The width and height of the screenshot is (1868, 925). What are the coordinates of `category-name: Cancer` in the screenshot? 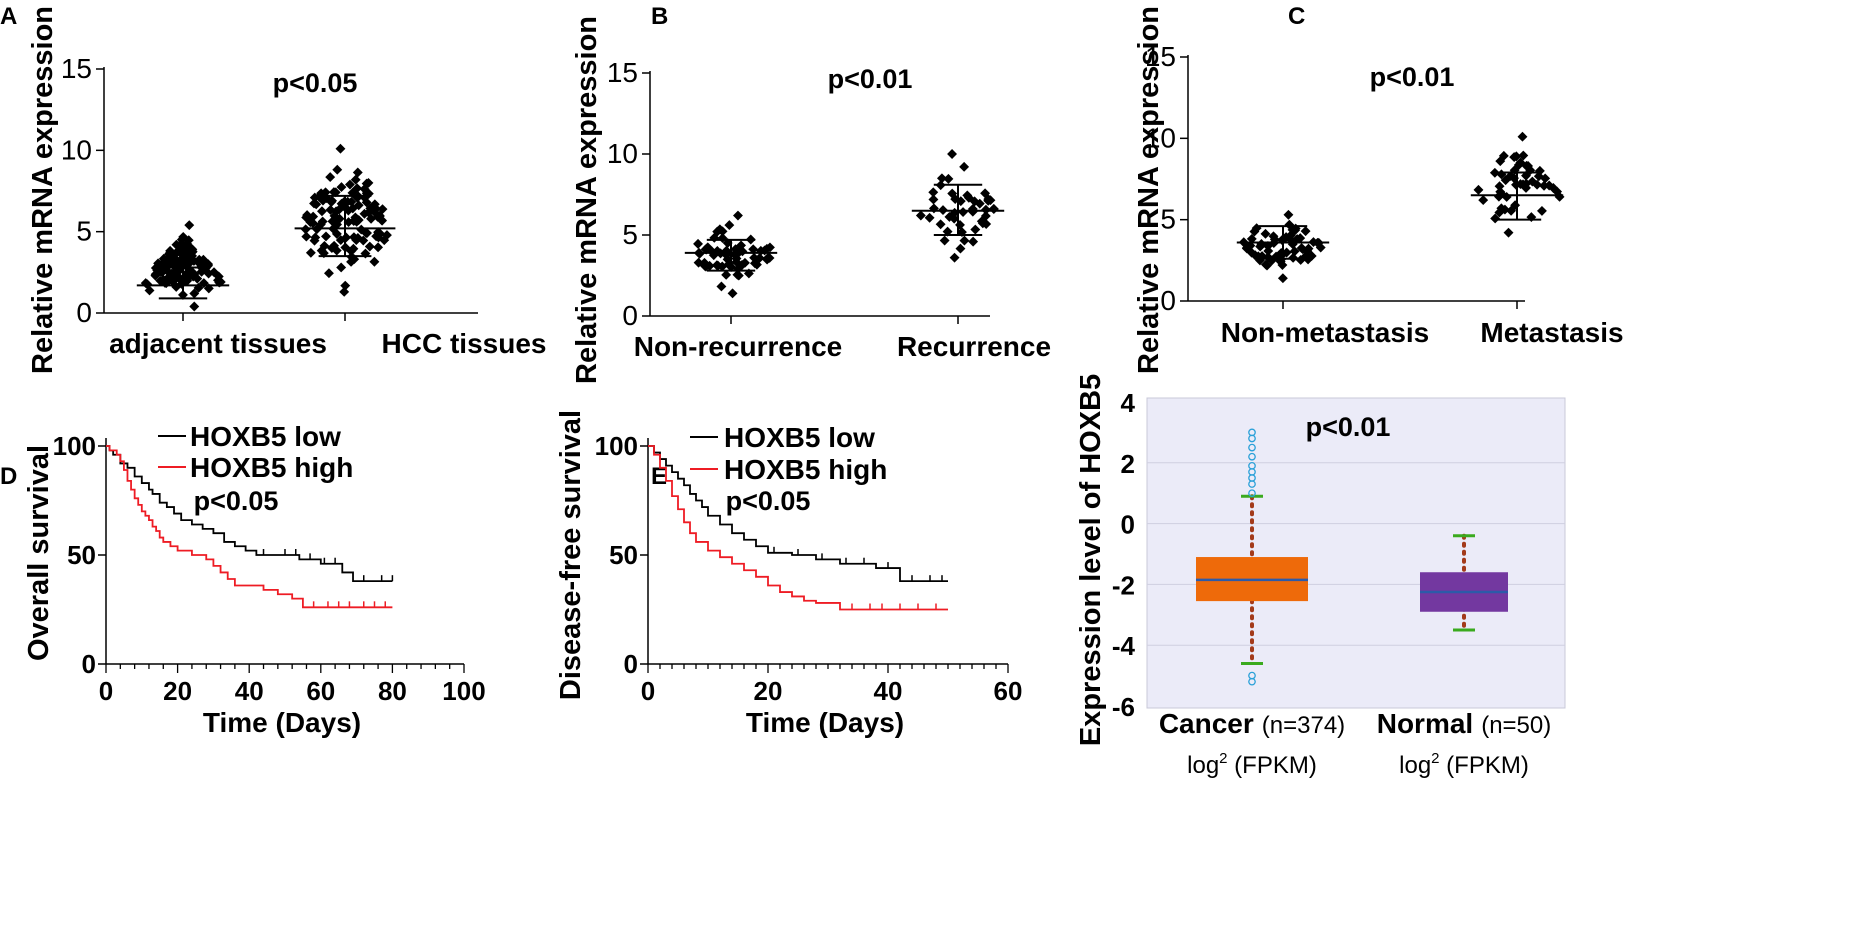 It's located at (1206, 723).